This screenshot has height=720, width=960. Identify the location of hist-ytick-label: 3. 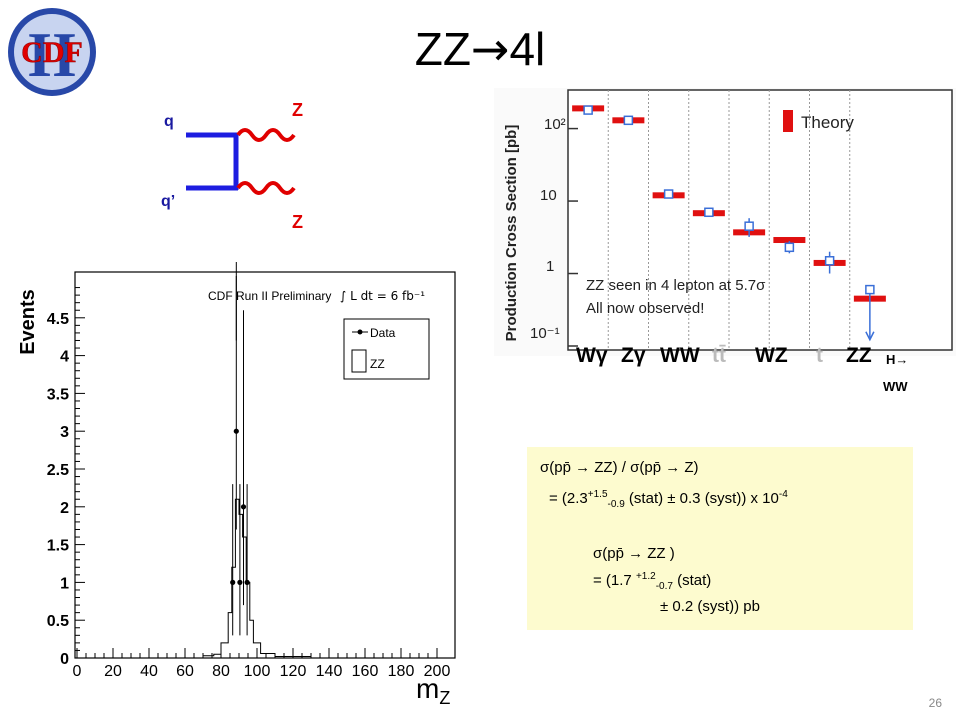
(64, 432).